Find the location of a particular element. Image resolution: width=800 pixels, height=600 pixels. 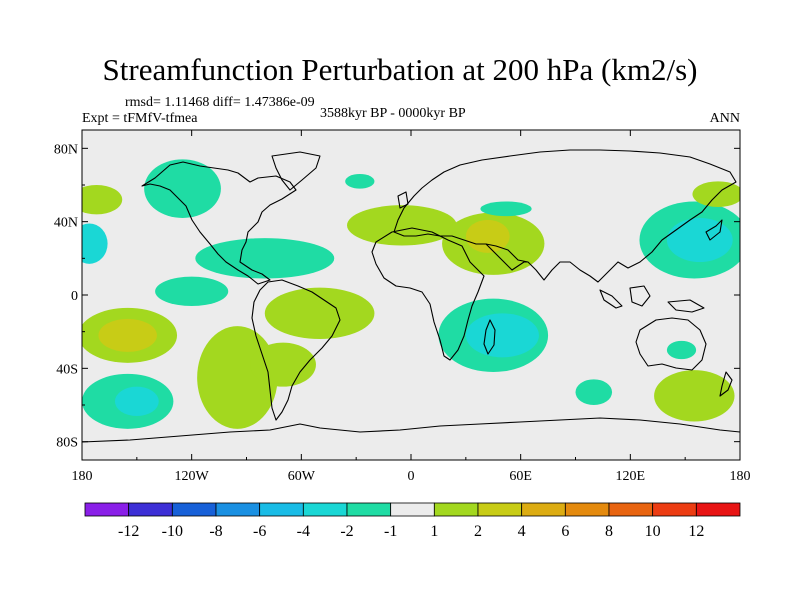

colorbar-label: 8 is located at coordinates (609, 531).